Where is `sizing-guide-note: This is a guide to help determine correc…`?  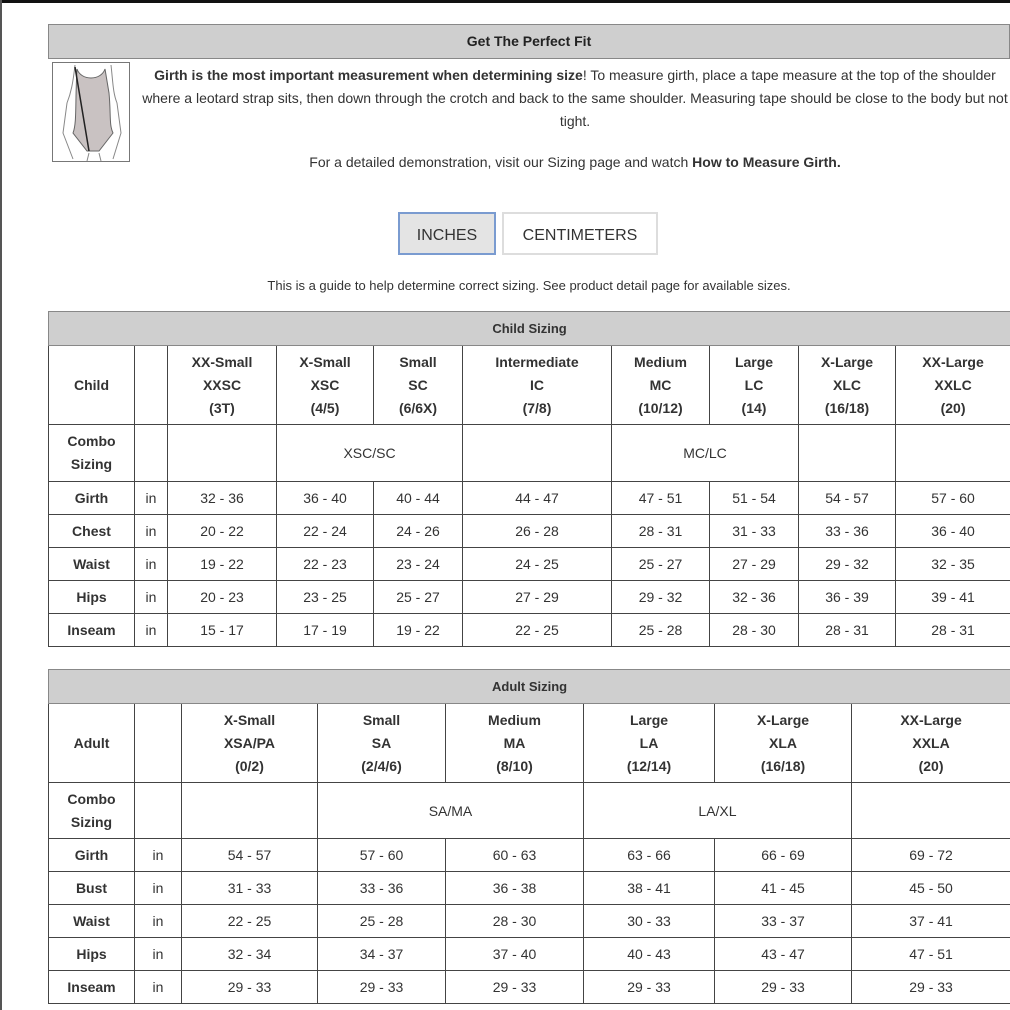 sizing-guide-note: This is a guide to help determine correc… is located at coordinates (529, 285).